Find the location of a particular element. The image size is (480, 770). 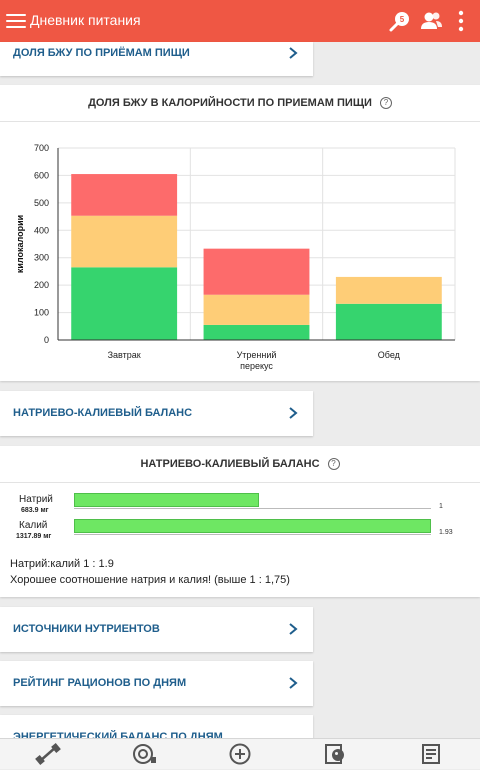

nutrient-amount: 683.9 мг is located at coordinates (35, 510).